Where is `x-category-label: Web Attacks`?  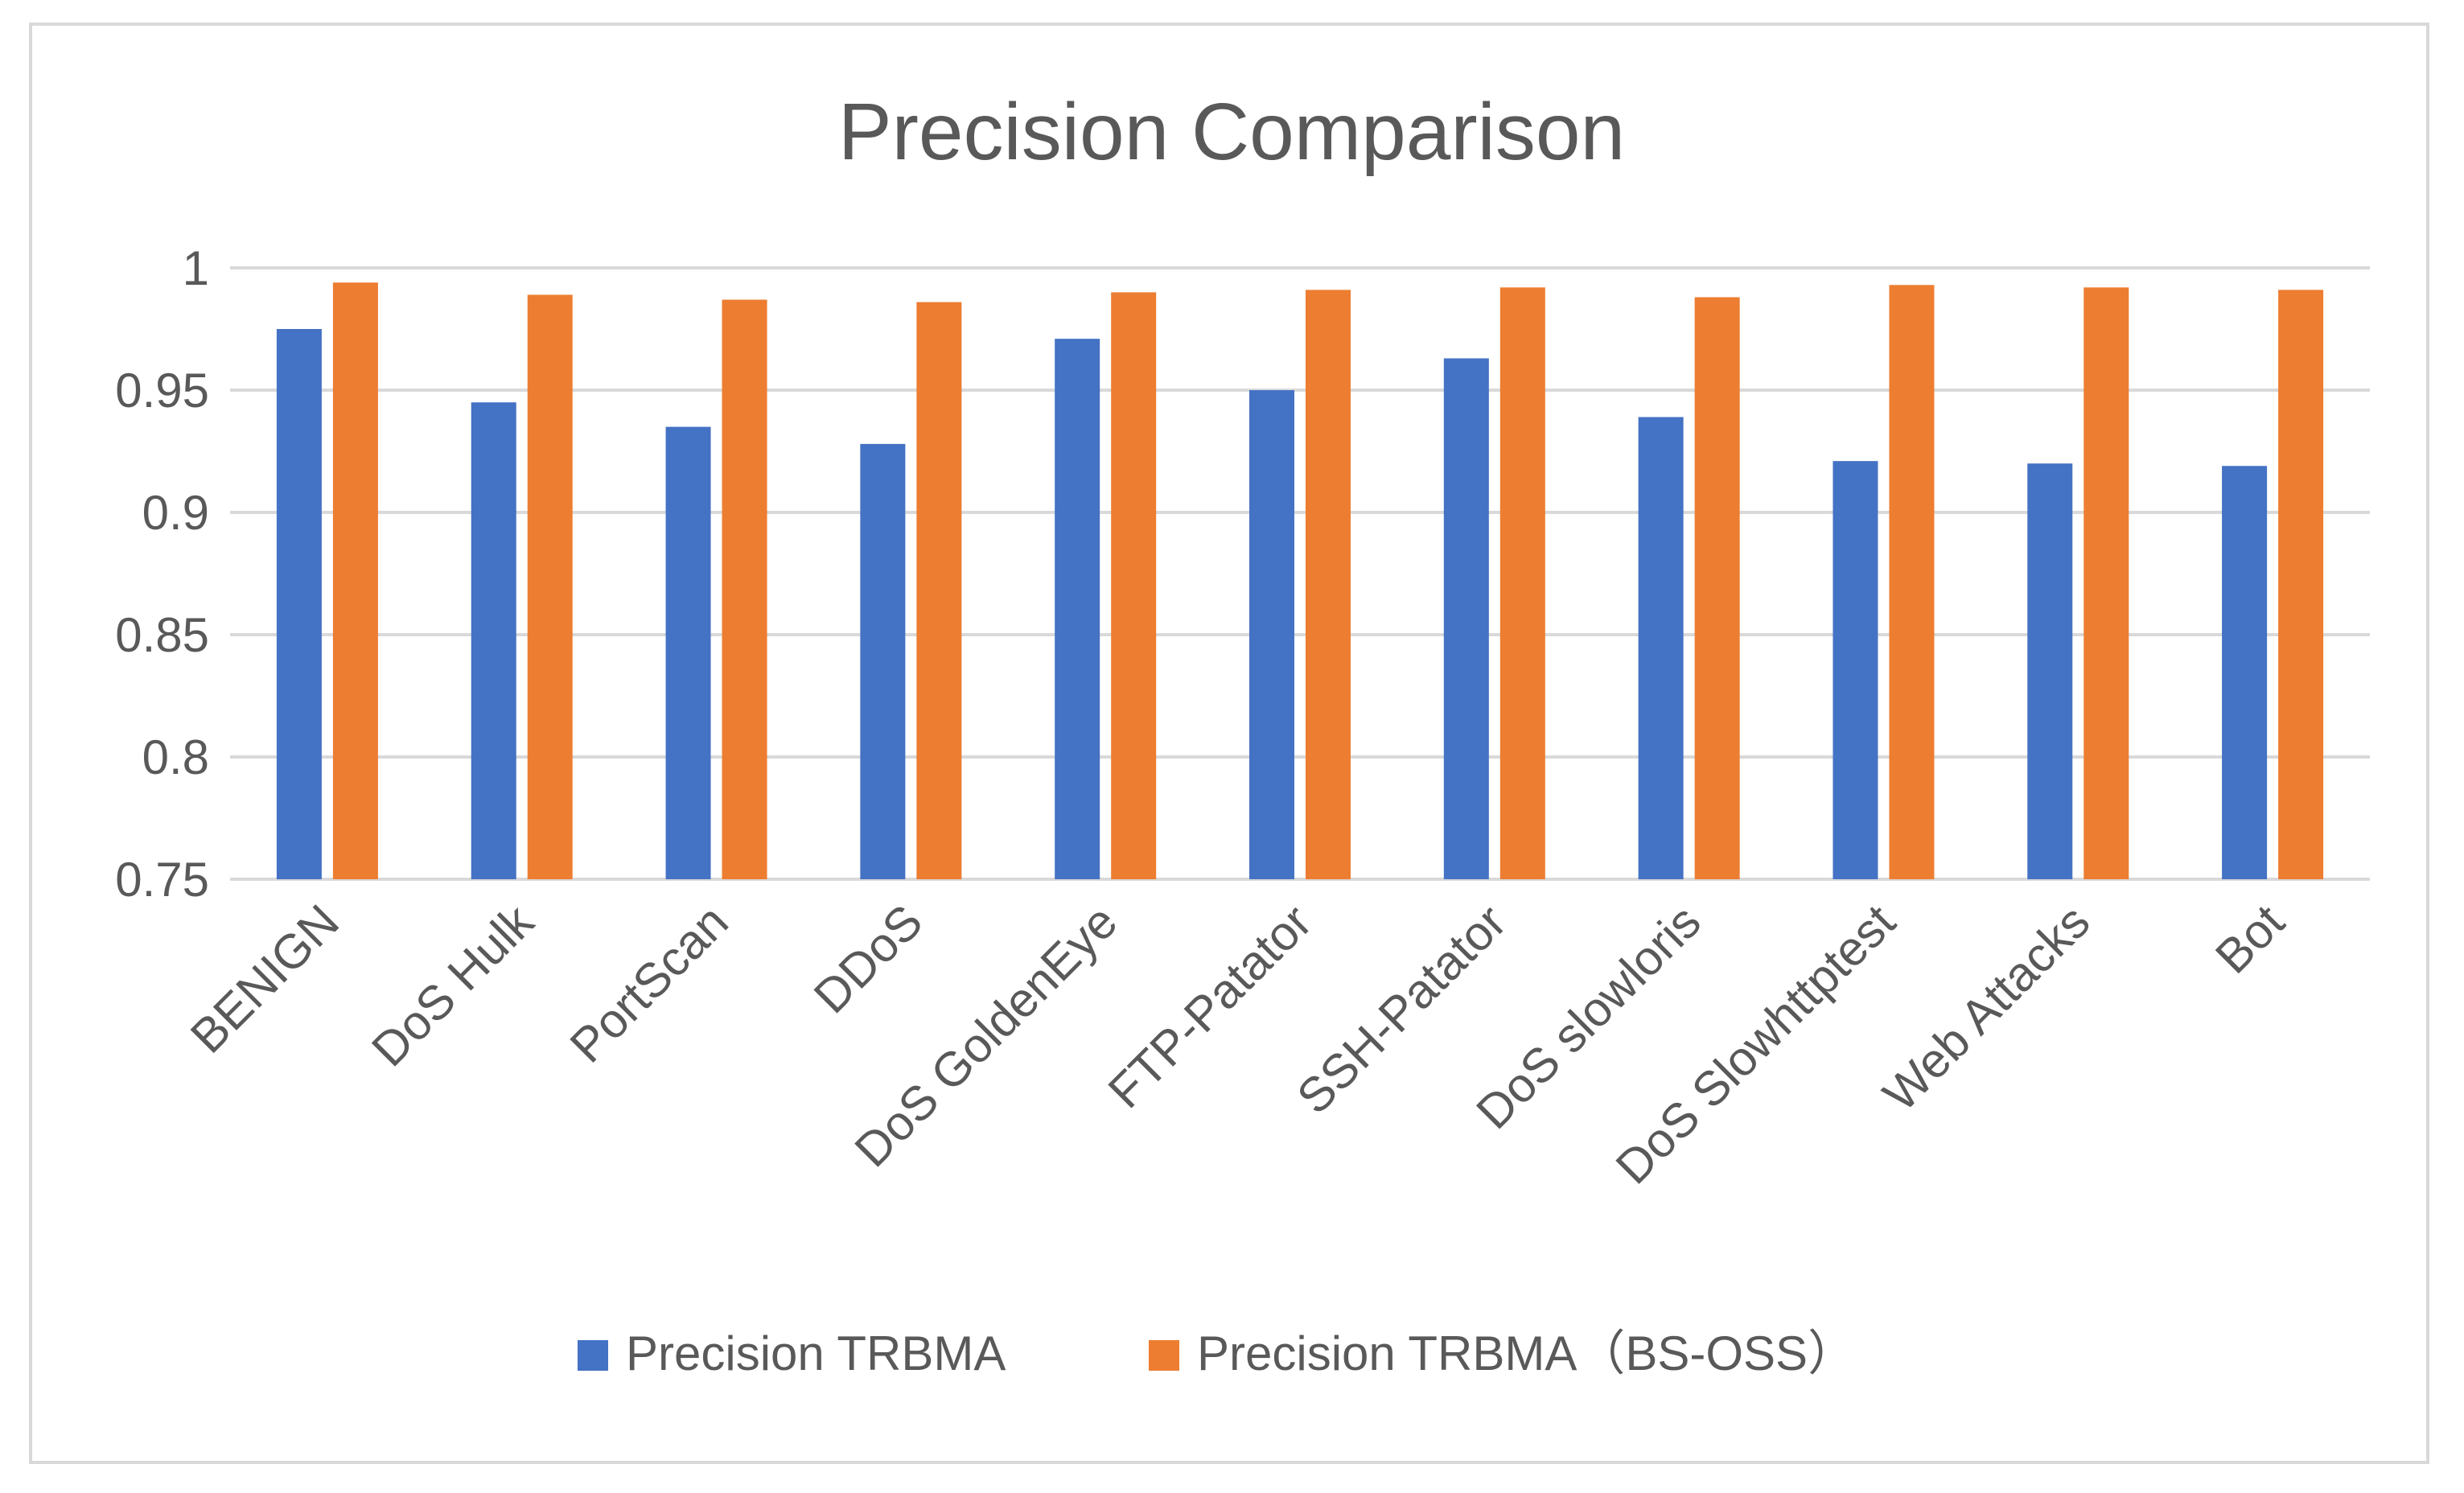 x-category-label: Web Attacks is located at coordinates (1986, 1008).